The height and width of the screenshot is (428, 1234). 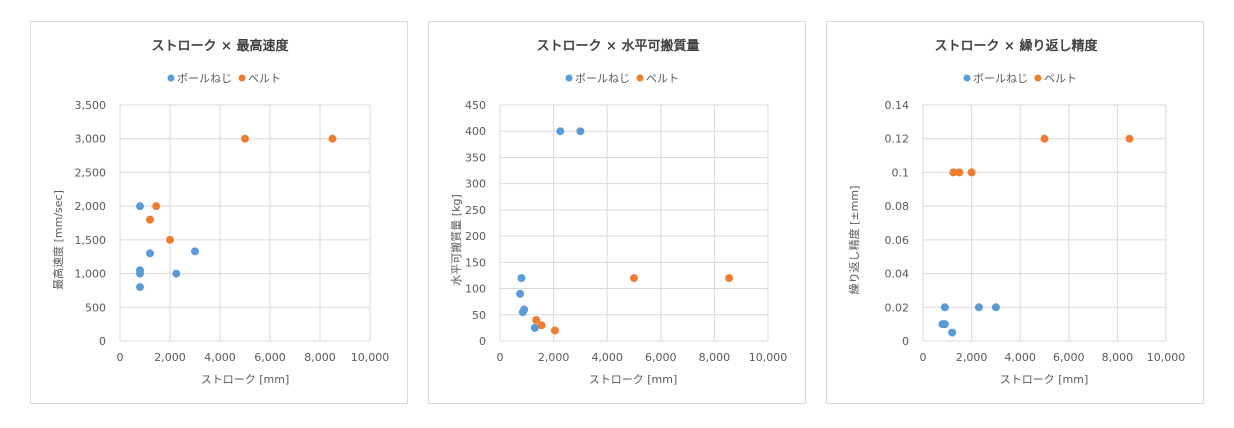 What do you see at coordinates (91, 139) in the screenshot?
I see `y-tick-label: 3,000` at bounding box center [91, 139].